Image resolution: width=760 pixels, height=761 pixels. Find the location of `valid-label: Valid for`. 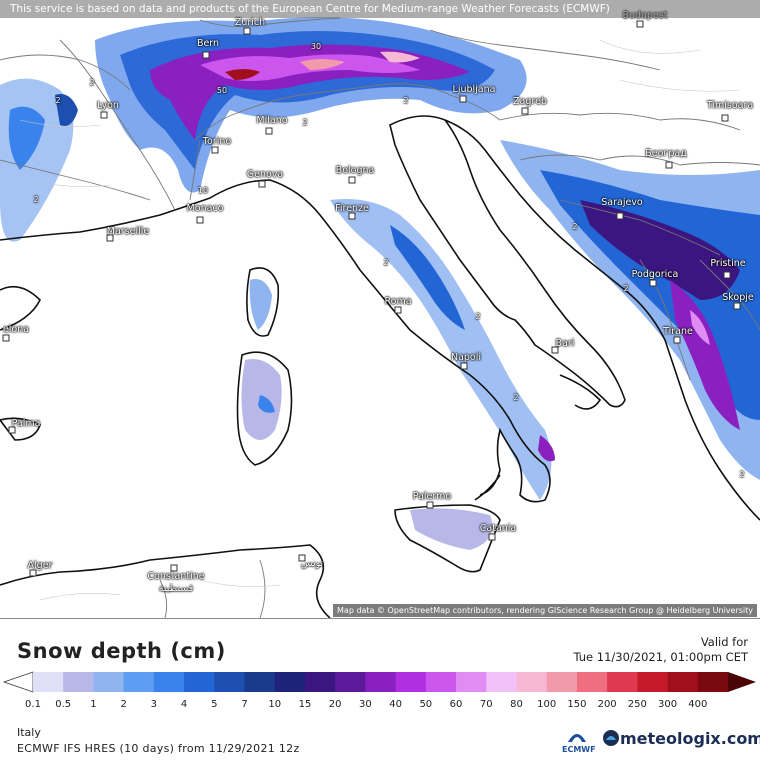

valid-label: Valid for is located at coordinates (724, 642).